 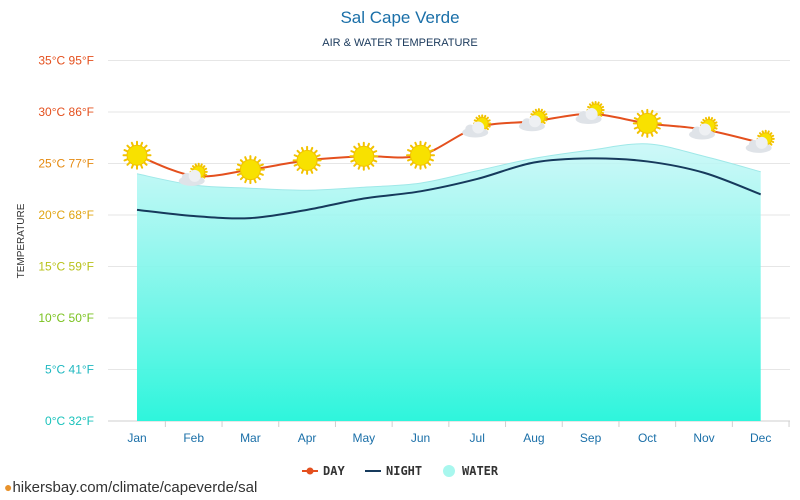 I want to click on x-axis-ticks: Jan Feb Mar Apr May Jun Jul Aug Sep Oct Nov Dec, so click(x=458, y=433).